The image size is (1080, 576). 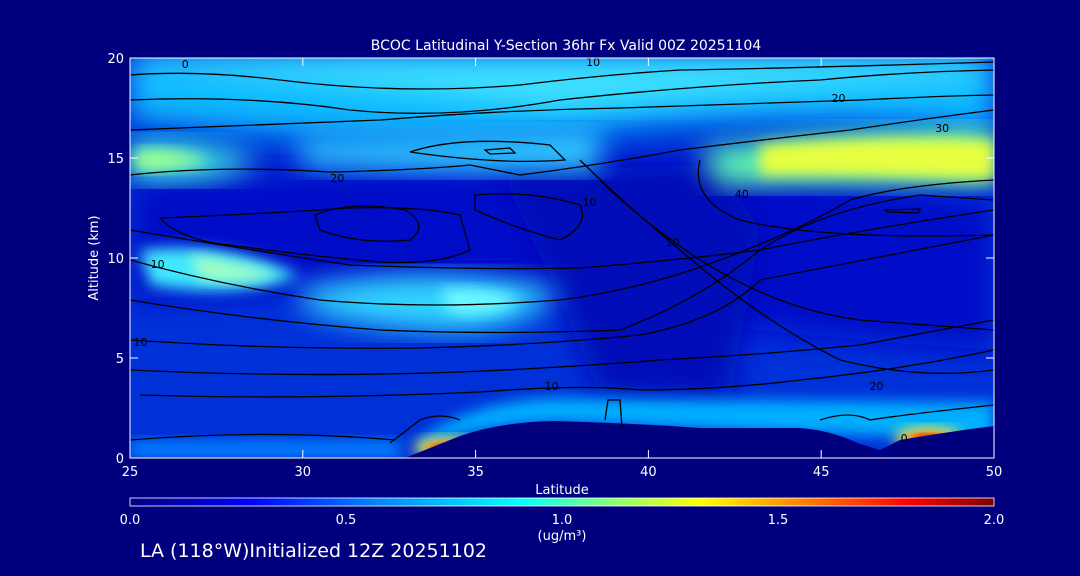 What do you see at coordinates (313, 551) in the screenshot?
I see `initialized-footer: LA (118°W)Initialized 12Z 20251102` at bounding box center [313, 551].